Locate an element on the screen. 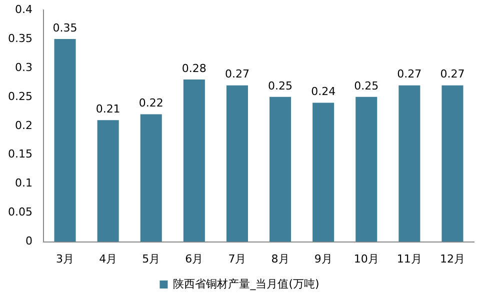 Image resolution: width=484 pixels, height=305 pixels. x-tick-label: 4月 is located at coordinates (108, 259).